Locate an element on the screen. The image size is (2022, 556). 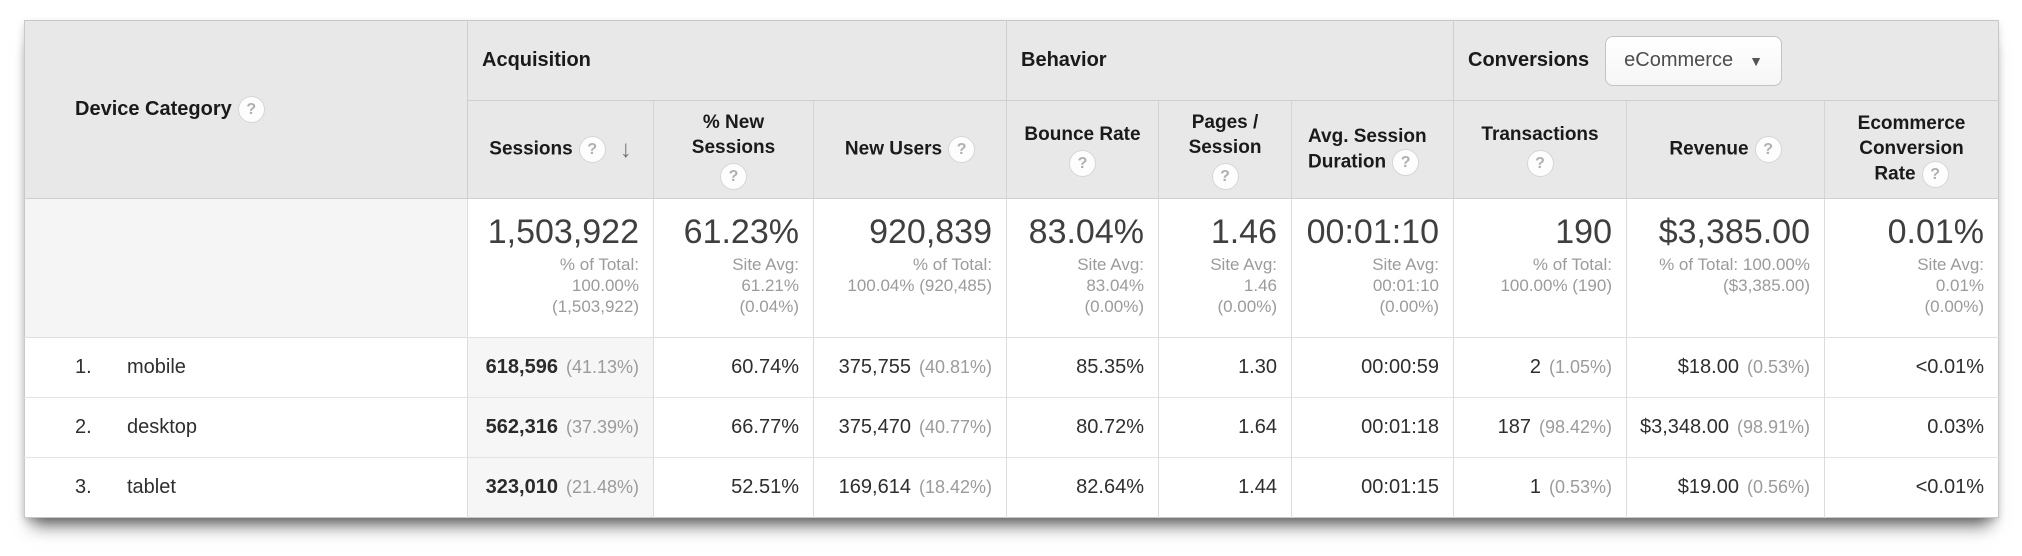
total-value: 920,839 is located at coordinates (930, 232).